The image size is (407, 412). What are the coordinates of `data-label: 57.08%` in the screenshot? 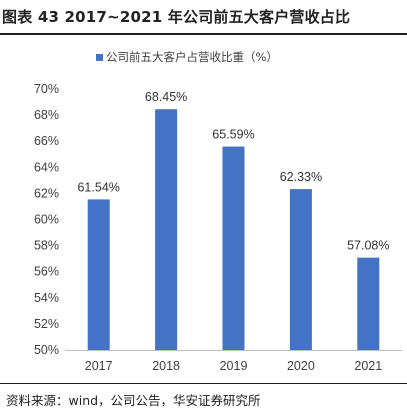 It's located at (368, 246).